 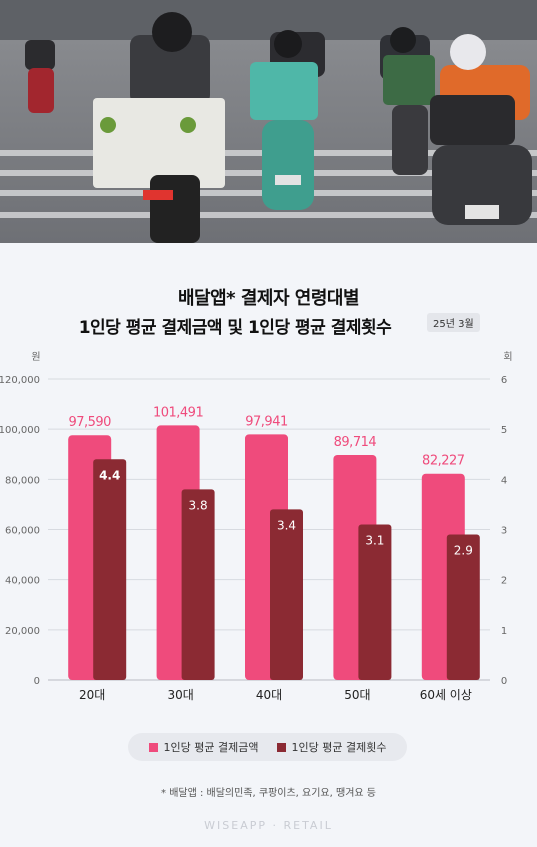 What do you see at coordinates (20, 380) in the screenshot?
I see `left-tick-label: 120,000` at bounding box center [20, 380].